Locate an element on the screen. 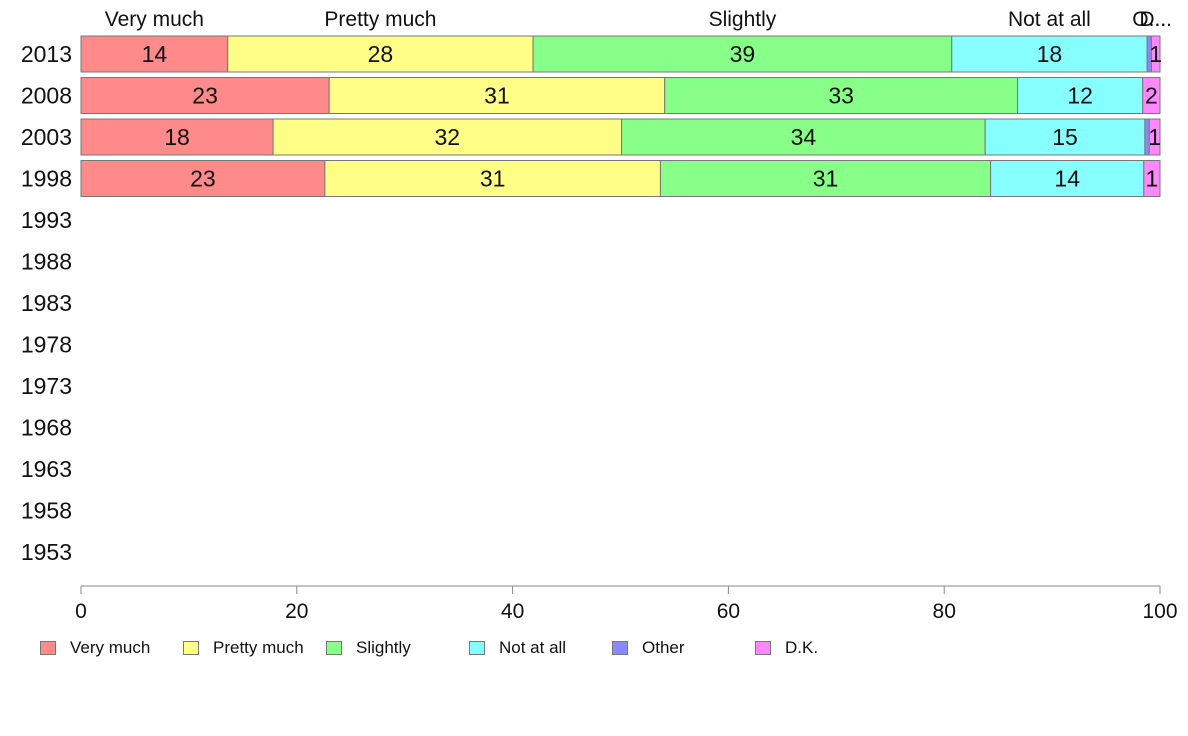 The image size is (1188, 736). x-tick-label: 40 is located at coordinates (512, 611).